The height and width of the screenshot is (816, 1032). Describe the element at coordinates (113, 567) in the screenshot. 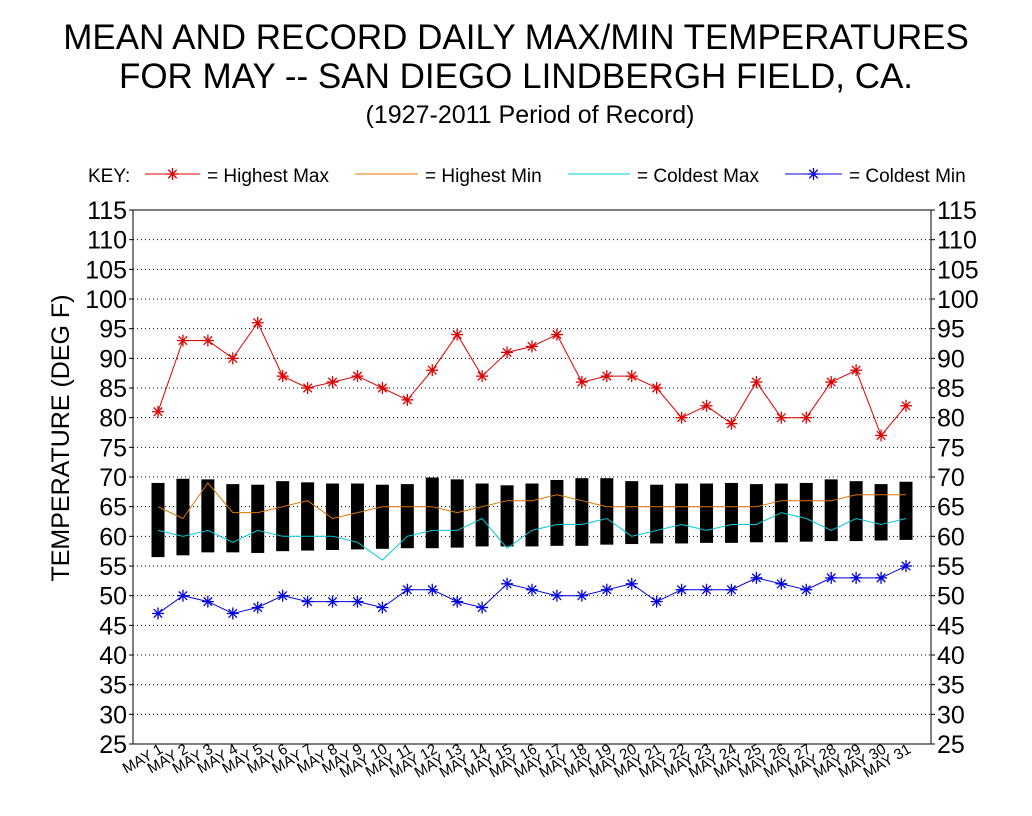

I see `y-tick-label-left: 55` at that location.